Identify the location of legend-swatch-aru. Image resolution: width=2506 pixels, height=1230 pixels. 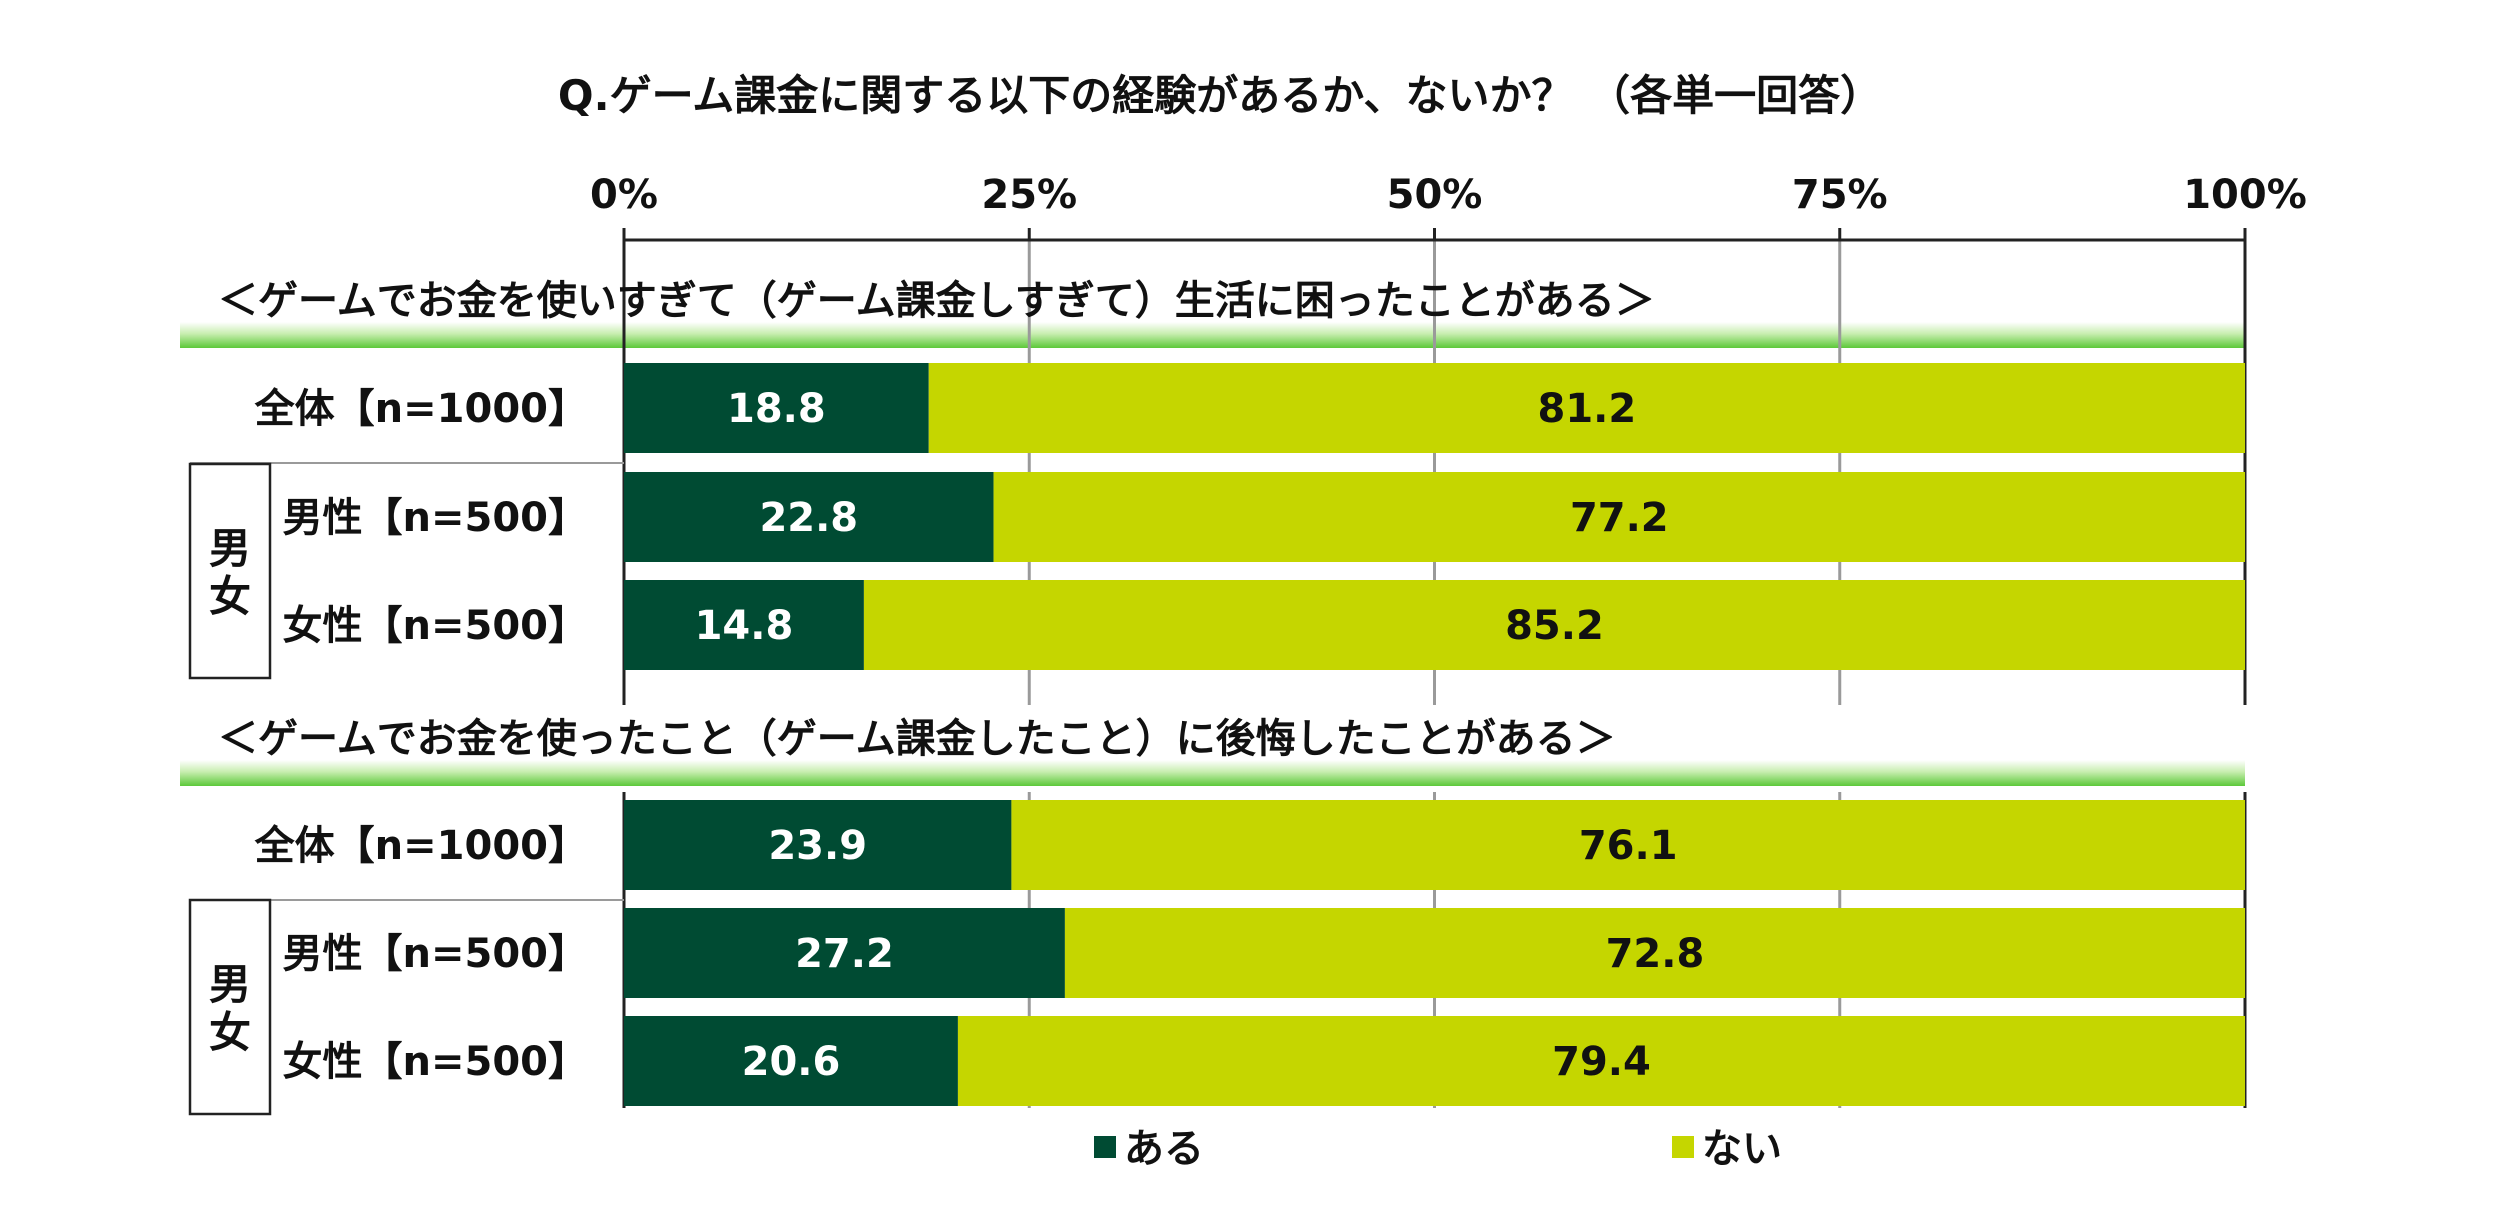
(1105, 1147).